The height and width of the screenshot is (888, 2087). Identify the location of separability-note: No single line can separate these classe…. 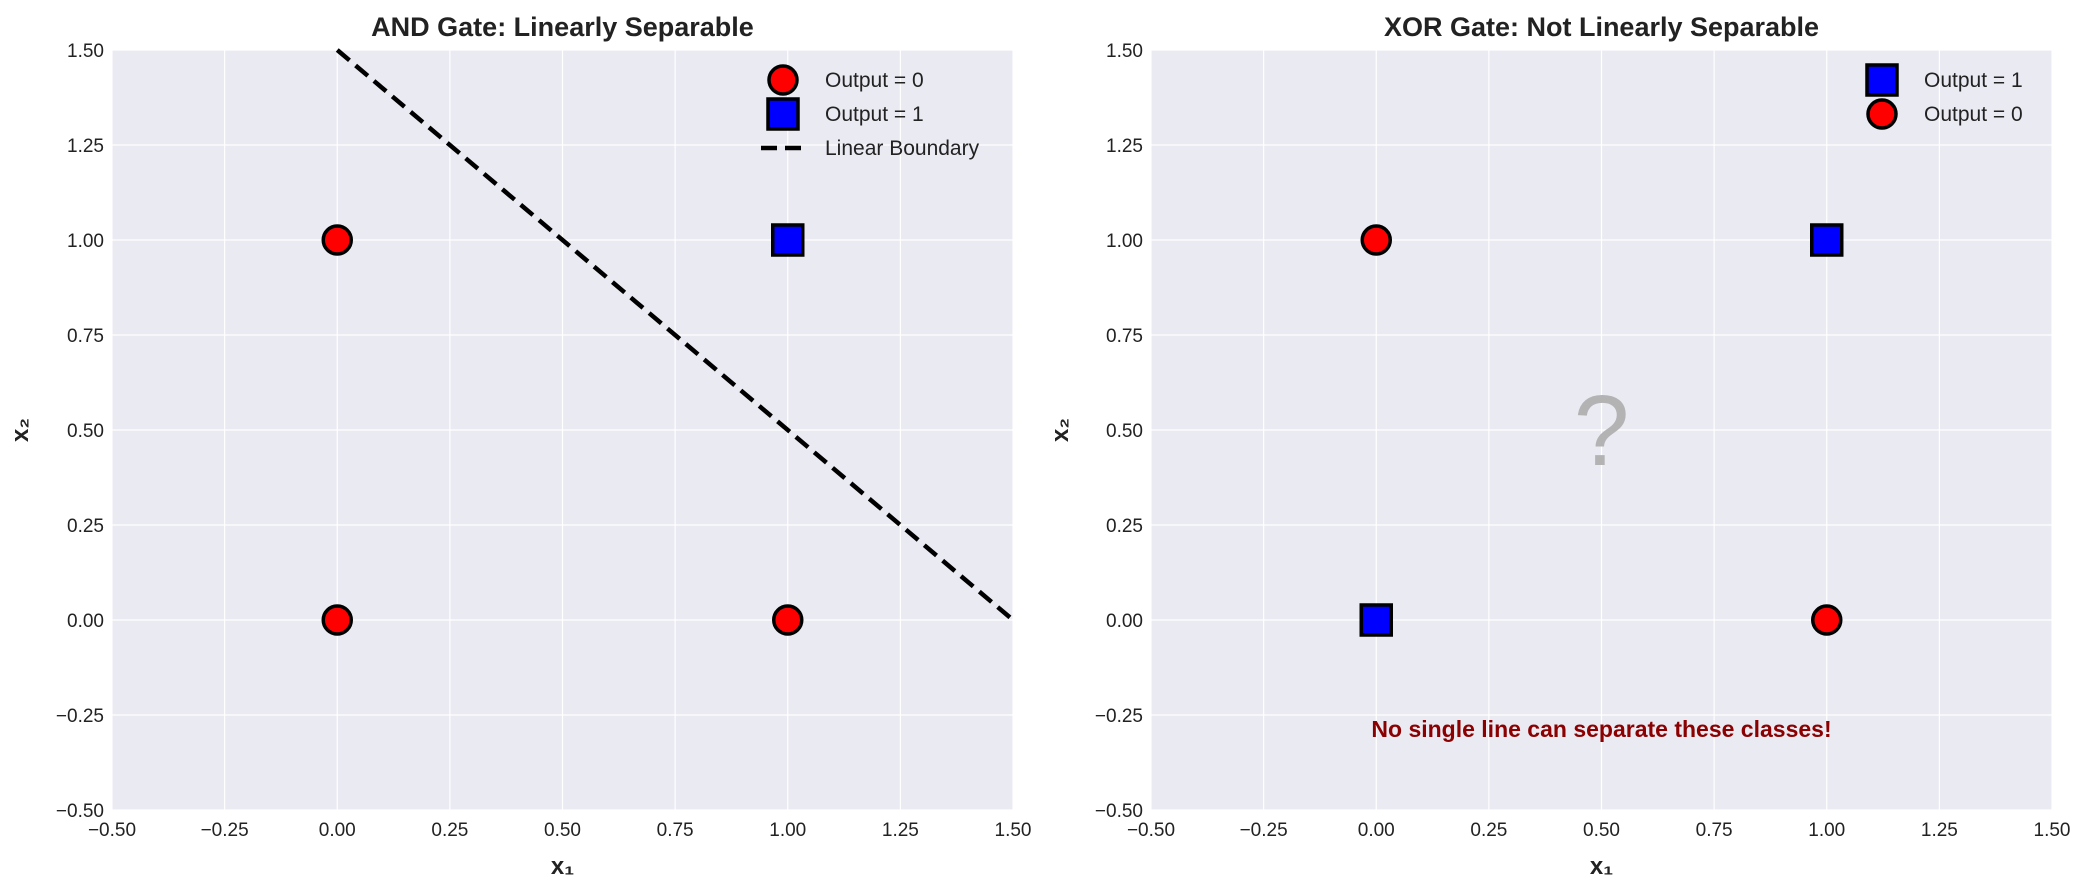
(1601, 729).